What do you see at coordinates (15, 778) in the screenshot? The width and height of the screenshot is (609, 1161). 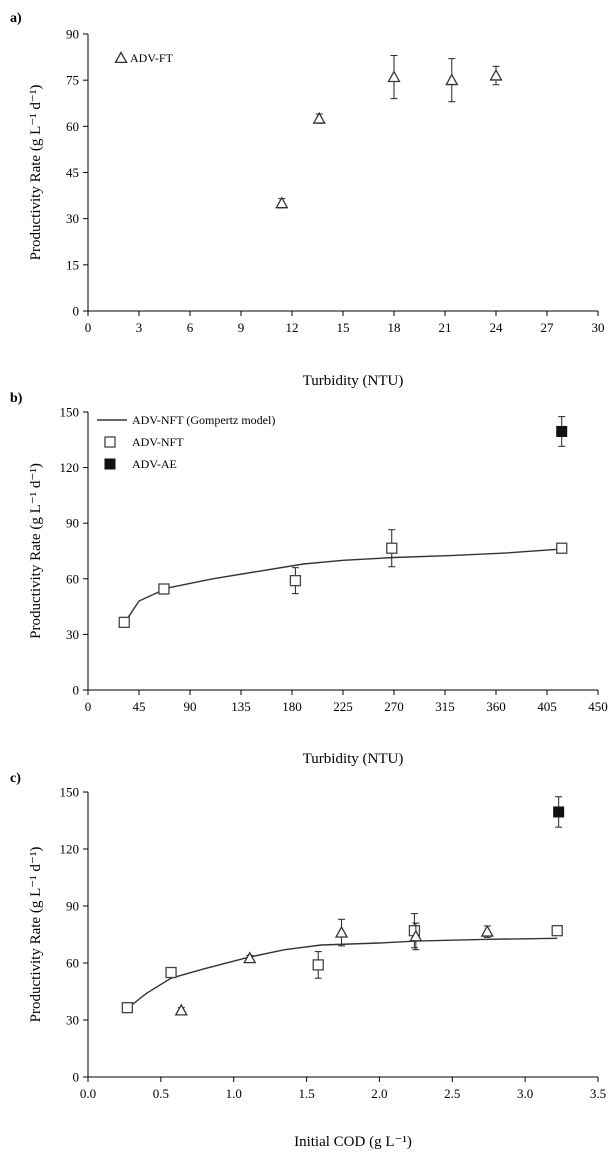 I see `panel-label: c)` at bounding box center [15, 778].